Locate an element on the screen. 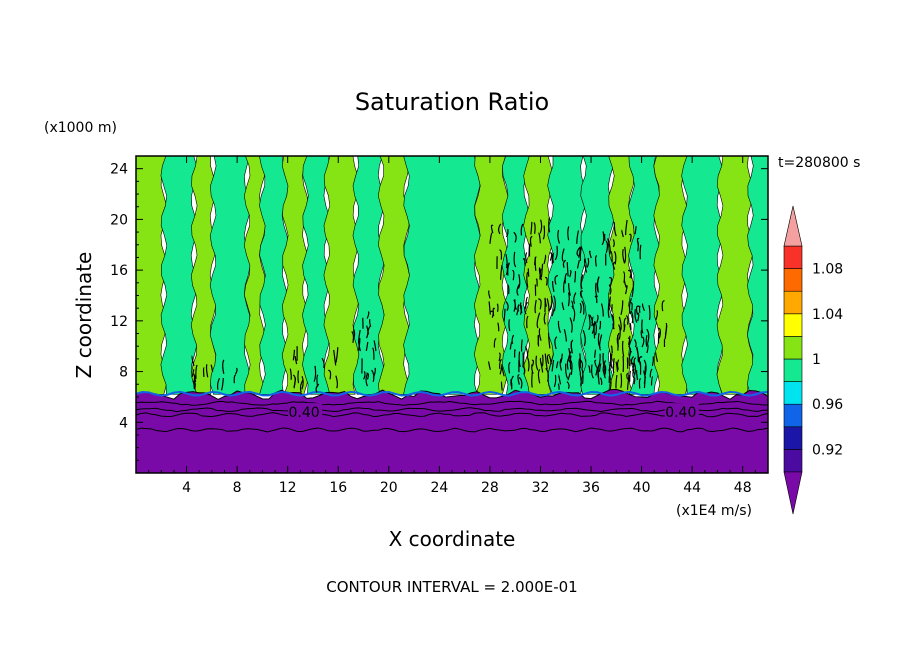 The width and height of the screenshot is (904, 654). x-tick-label: 12 is located at coordinates (288, 488).